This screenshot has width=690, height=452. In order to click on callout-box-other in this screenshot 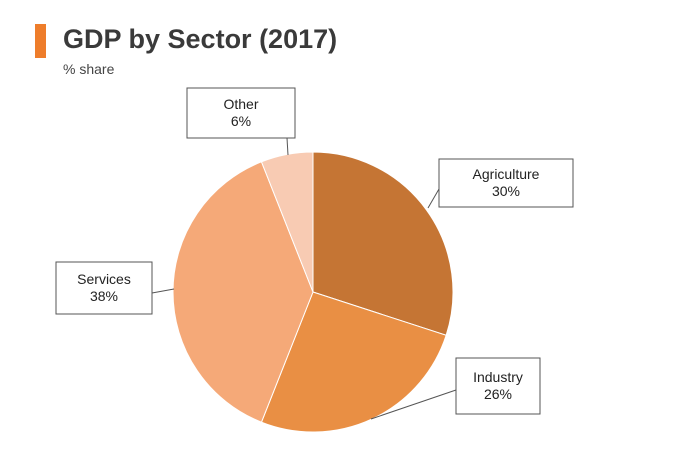, I will do `click(241, 113)`.